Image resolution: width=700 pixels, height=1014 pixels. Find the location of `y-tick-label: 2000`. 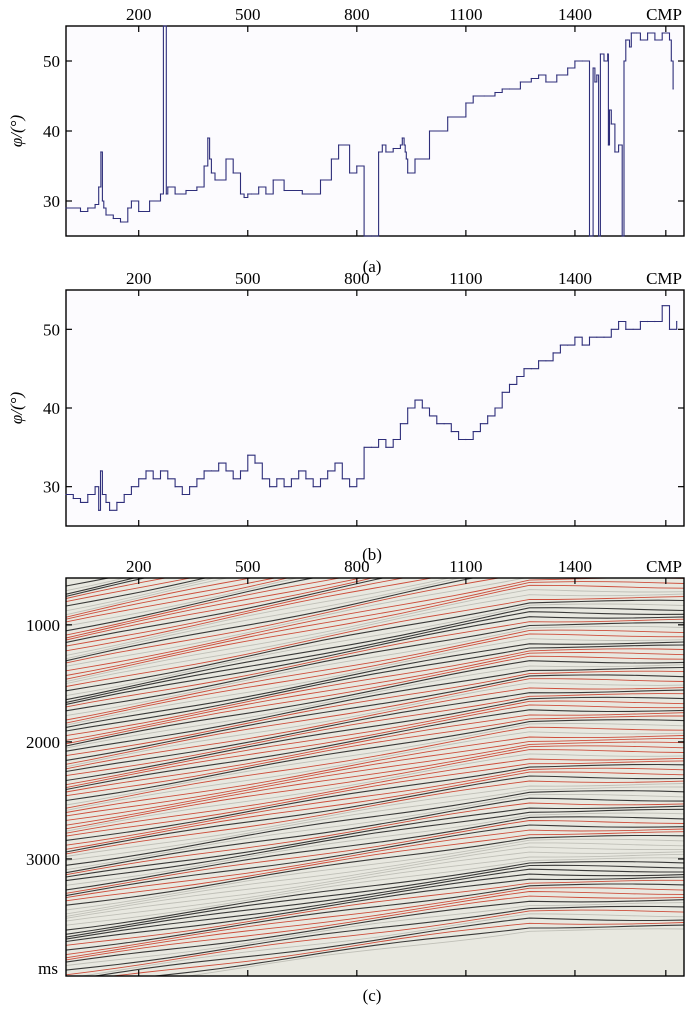

y-tick-label: 2000 is located at coordinates (43, 742).